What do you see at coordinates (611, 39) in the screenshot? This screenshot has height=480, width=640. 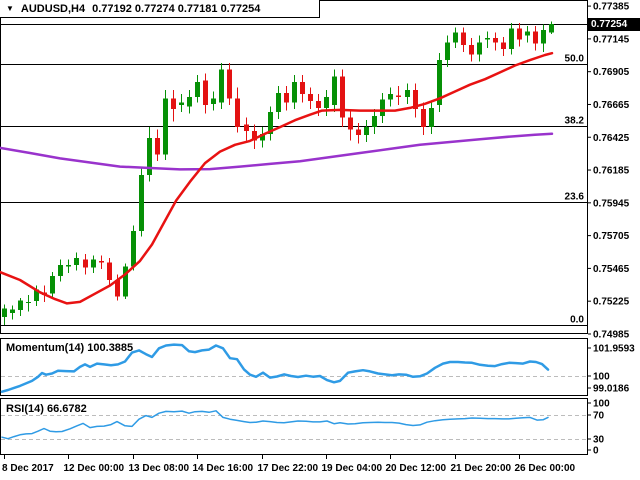 I see `price-axis-label: 0.77145` at bounding box center [611, 39].